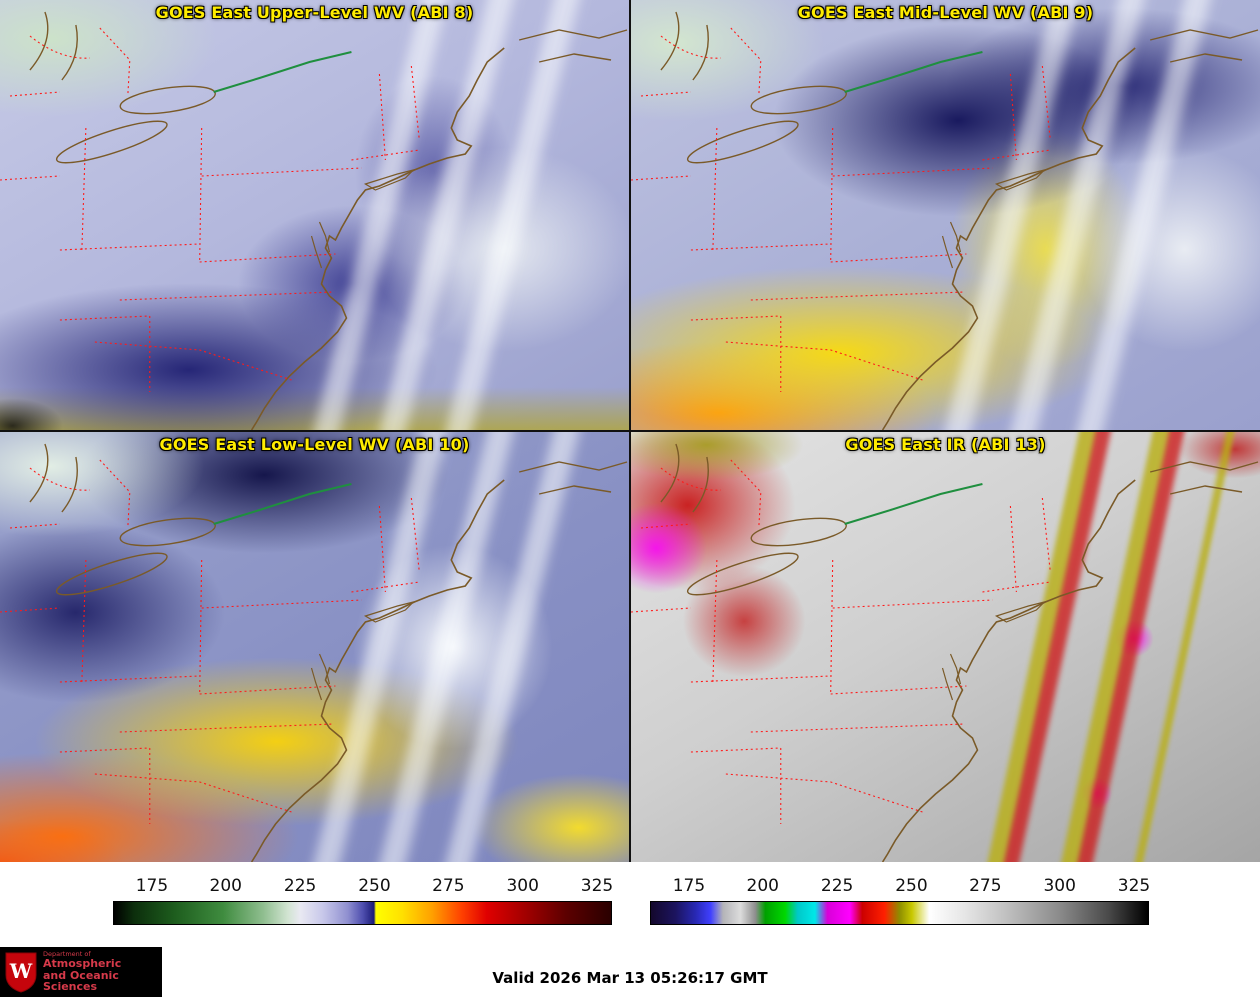 This screenshot has width=1260, height=999. What do you see at coordinates (945, 444) in the screenshot?
I see `panel-title-ir: GOES East IR (ABI 13)` at bounding box center [945, 444].